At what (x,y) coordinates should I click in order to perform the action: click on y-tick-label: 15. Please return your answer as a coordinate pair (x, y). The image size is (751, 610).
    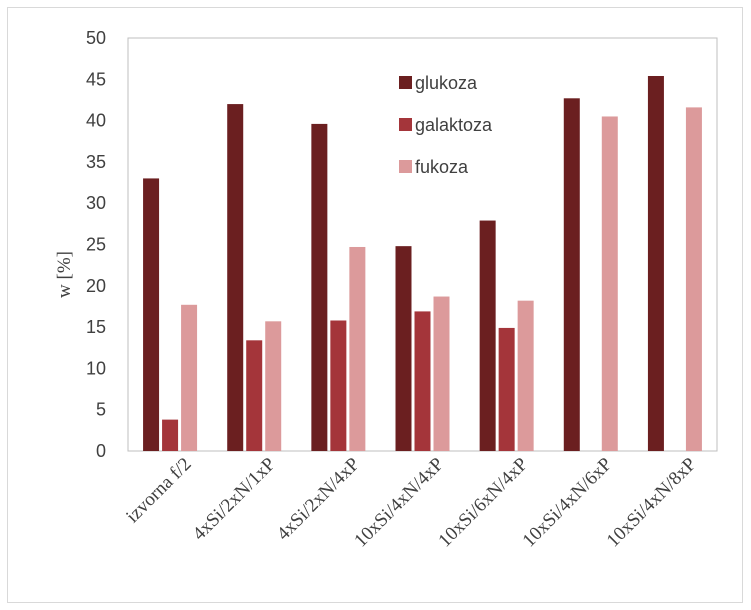
    Looking at the image, I should click on (96, 327).